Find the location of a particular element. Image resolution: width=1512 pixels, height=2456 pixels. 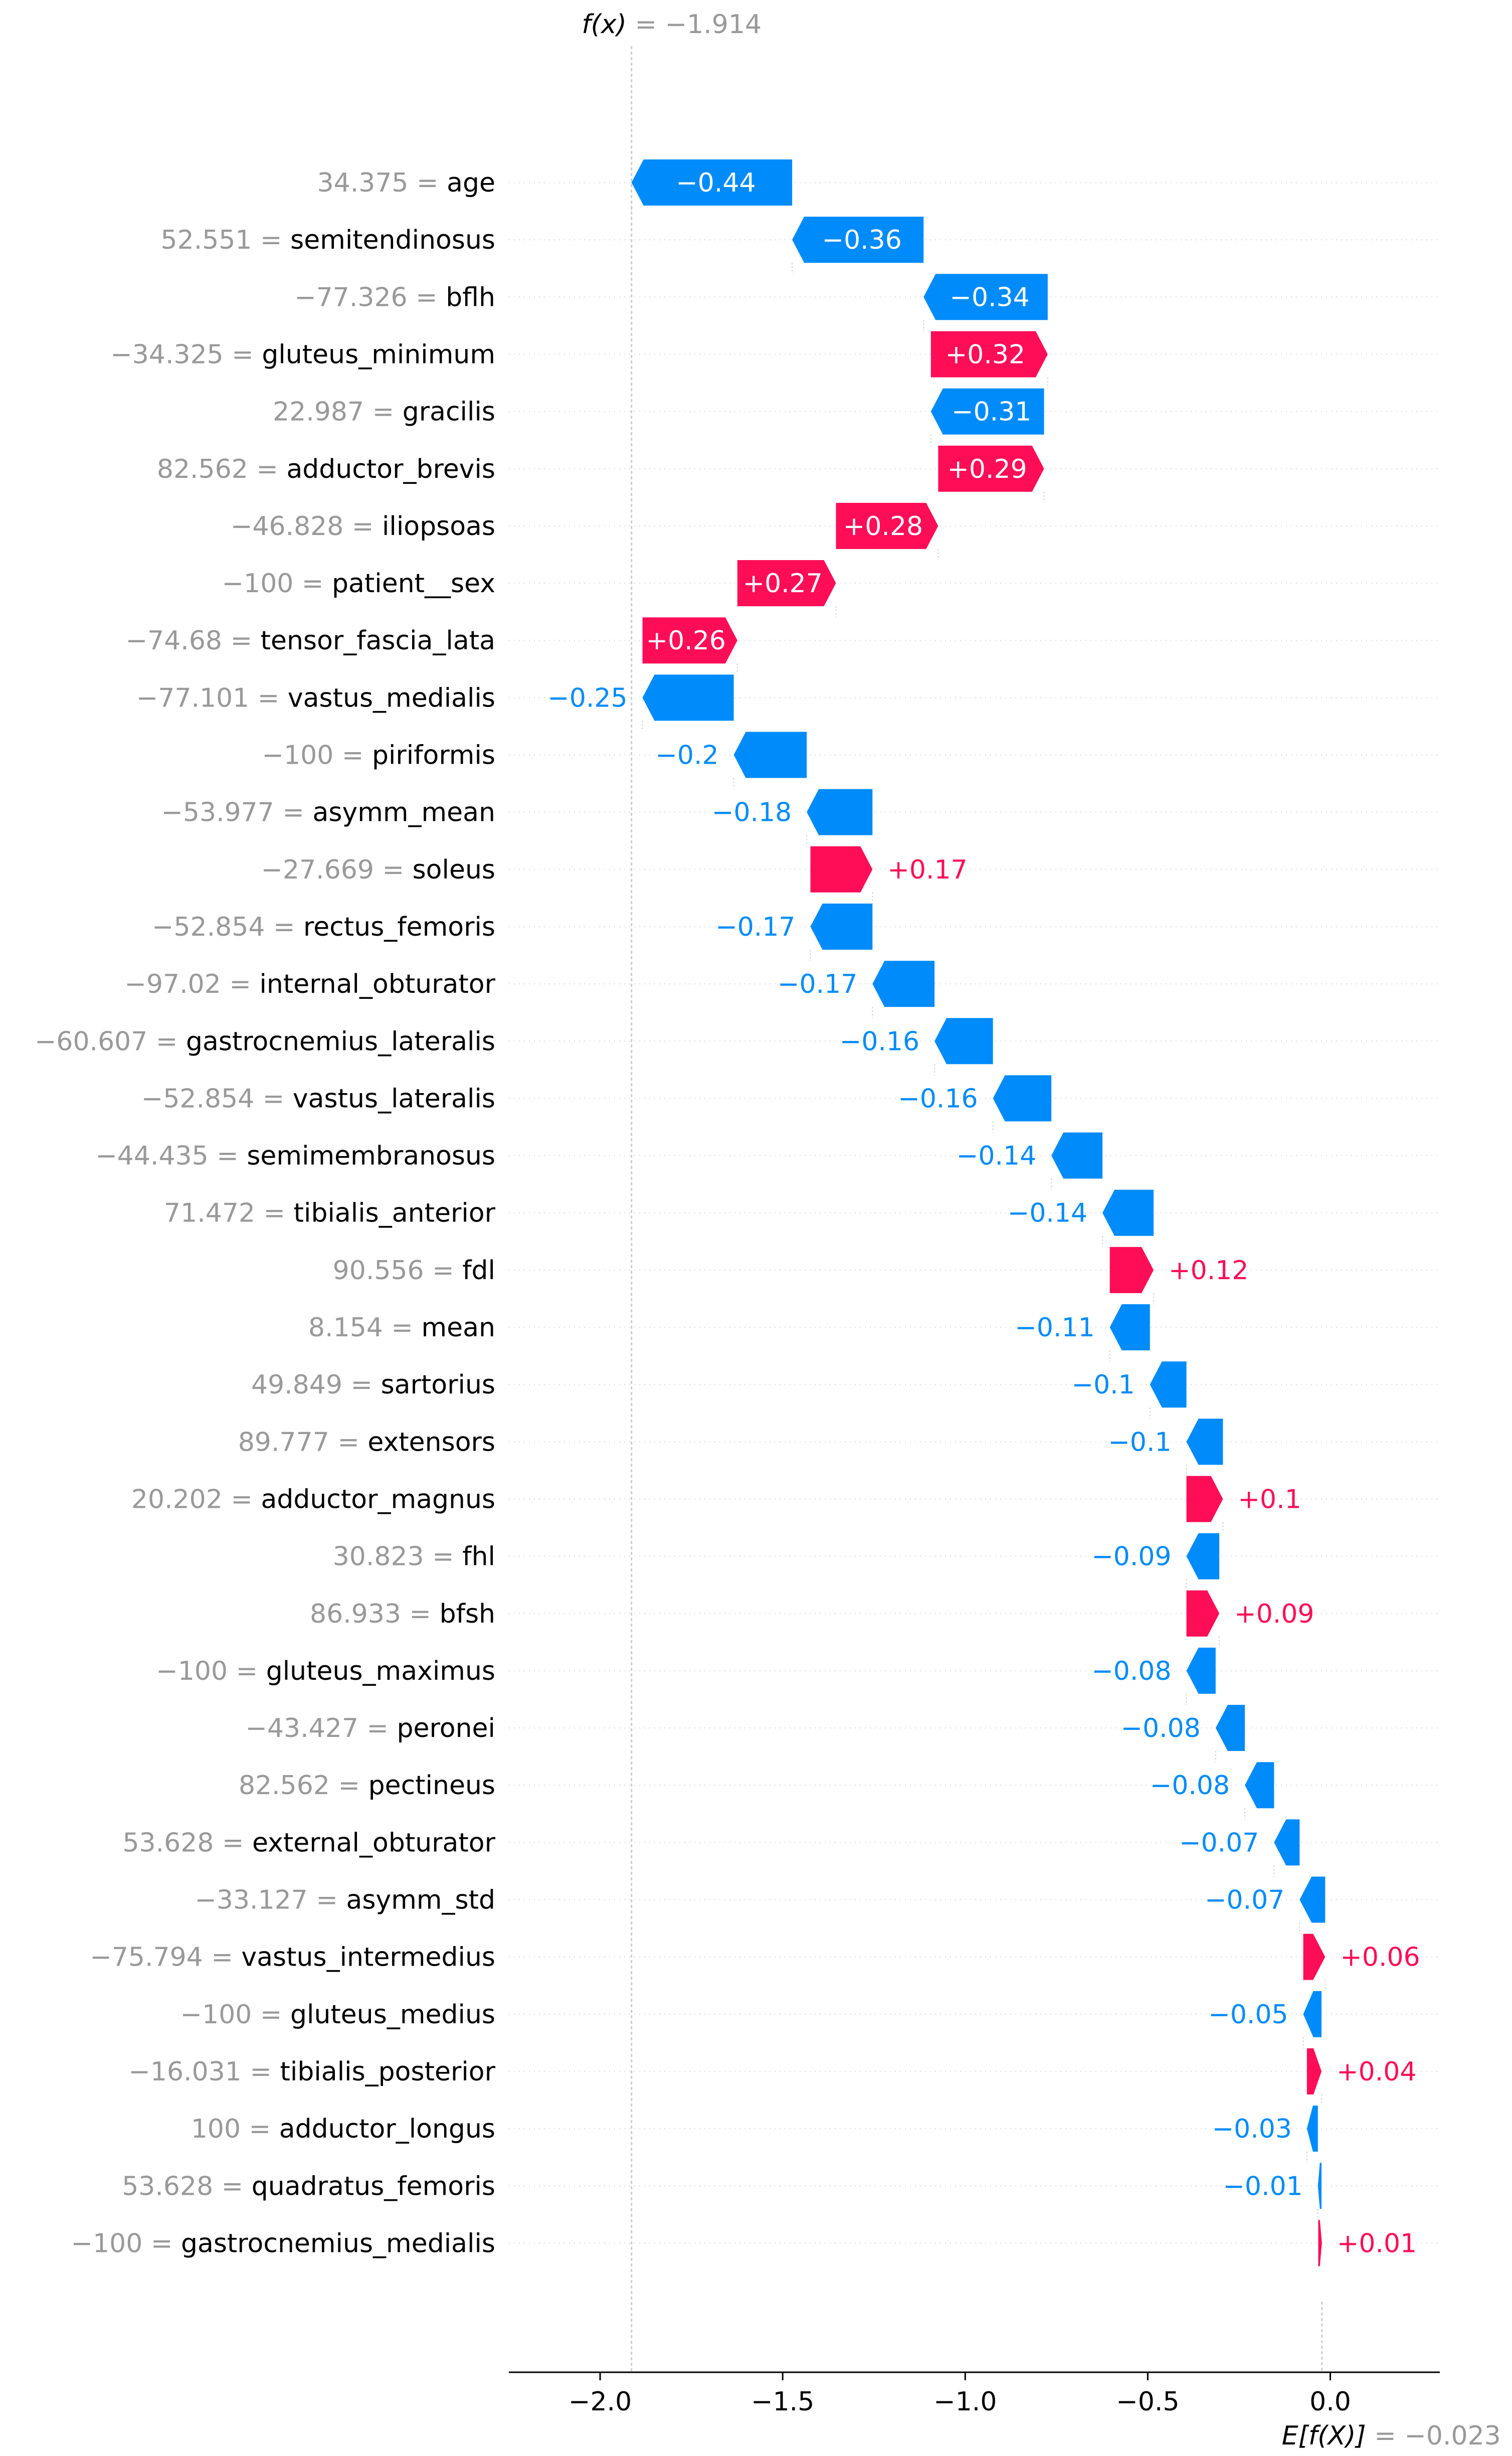

bar-value-label: +0.01 is located at coordinates (1377, 2243).